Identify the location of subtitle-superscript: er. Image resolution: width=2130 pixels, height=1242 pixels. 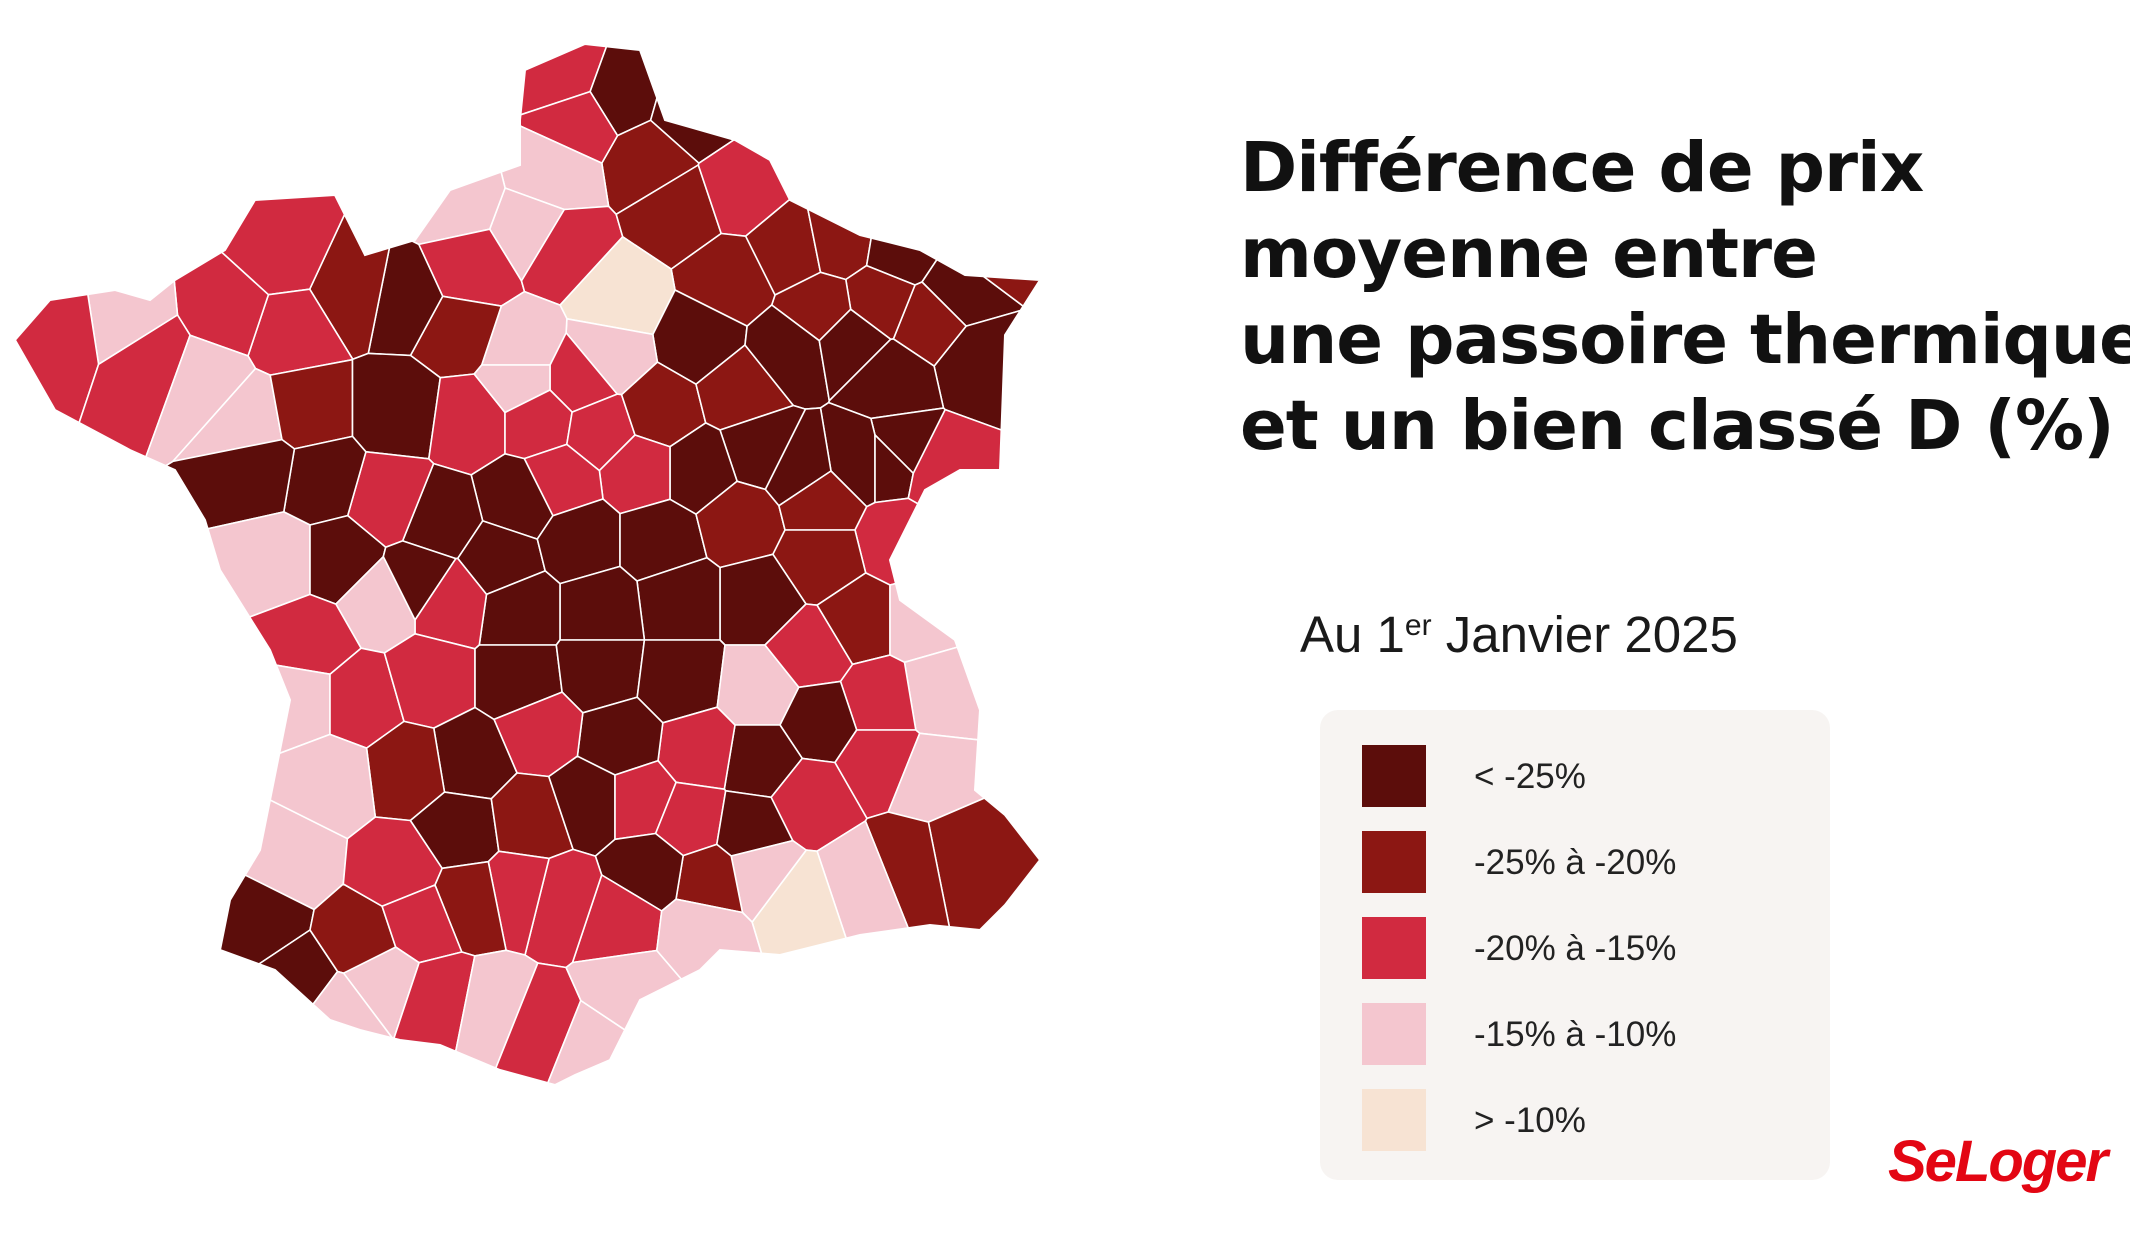
(1418, 625).